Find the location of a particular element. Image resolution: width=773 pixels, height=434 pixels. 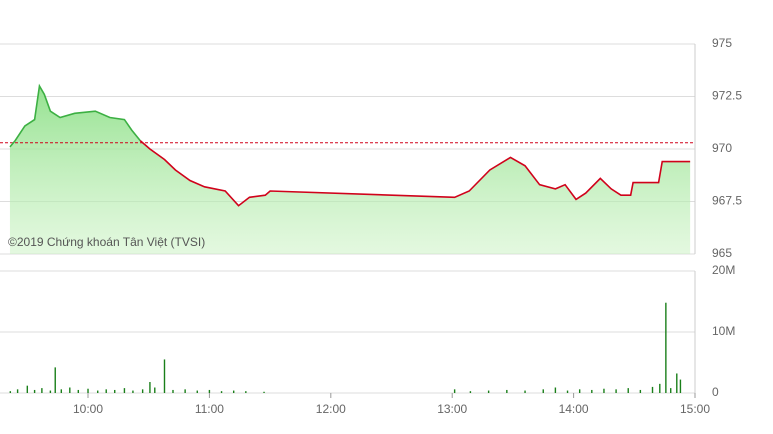

x-tick-label: 13:00 is located at coordinates (452, 409).